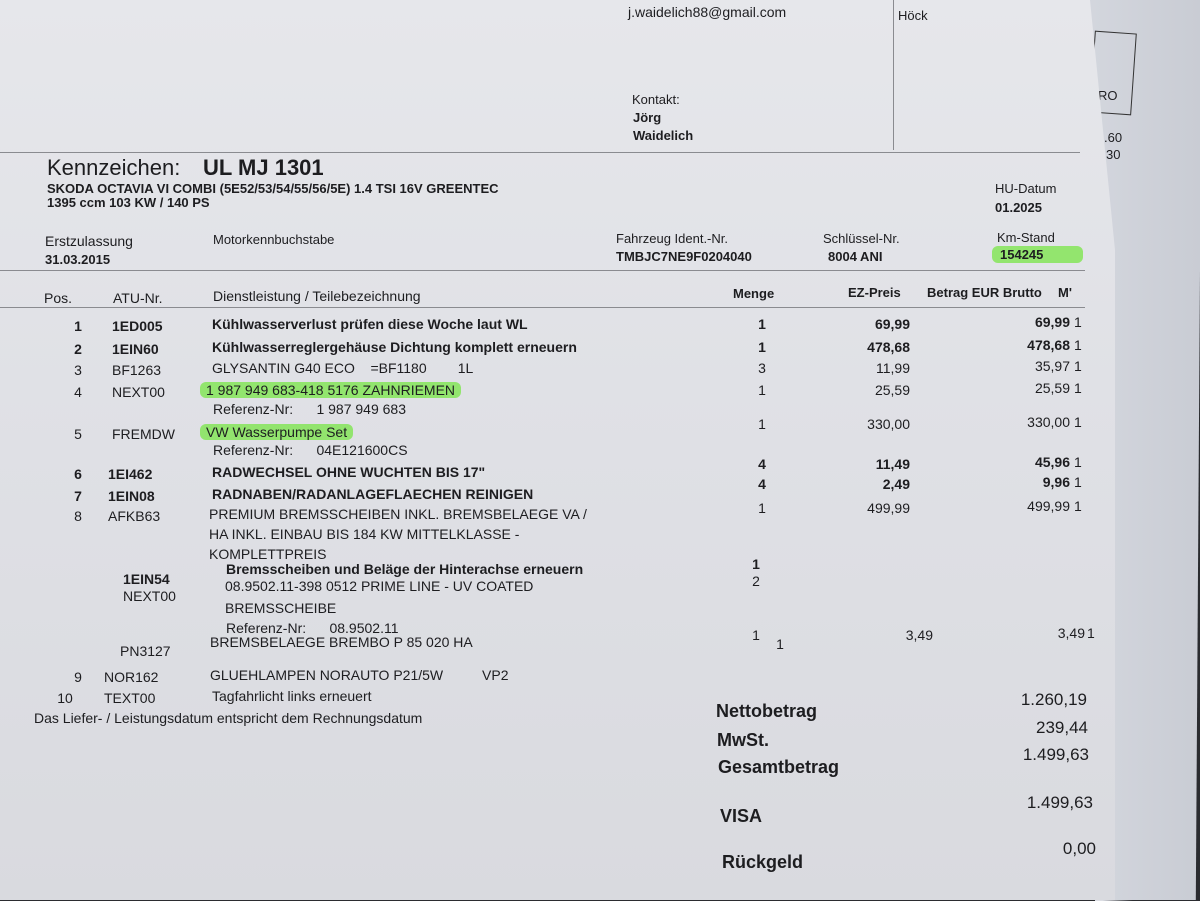 This screenshot has height=901, width=1200. What do you see at coordinates (58, 298) in the screenshot?
I see `col-pos: Pos.` at bounding box center [58, 298].